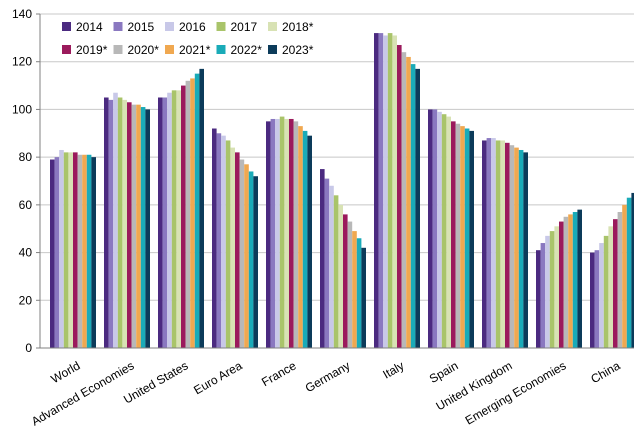  I want to click on category-label: Emerging Economies, so click(516, 392).